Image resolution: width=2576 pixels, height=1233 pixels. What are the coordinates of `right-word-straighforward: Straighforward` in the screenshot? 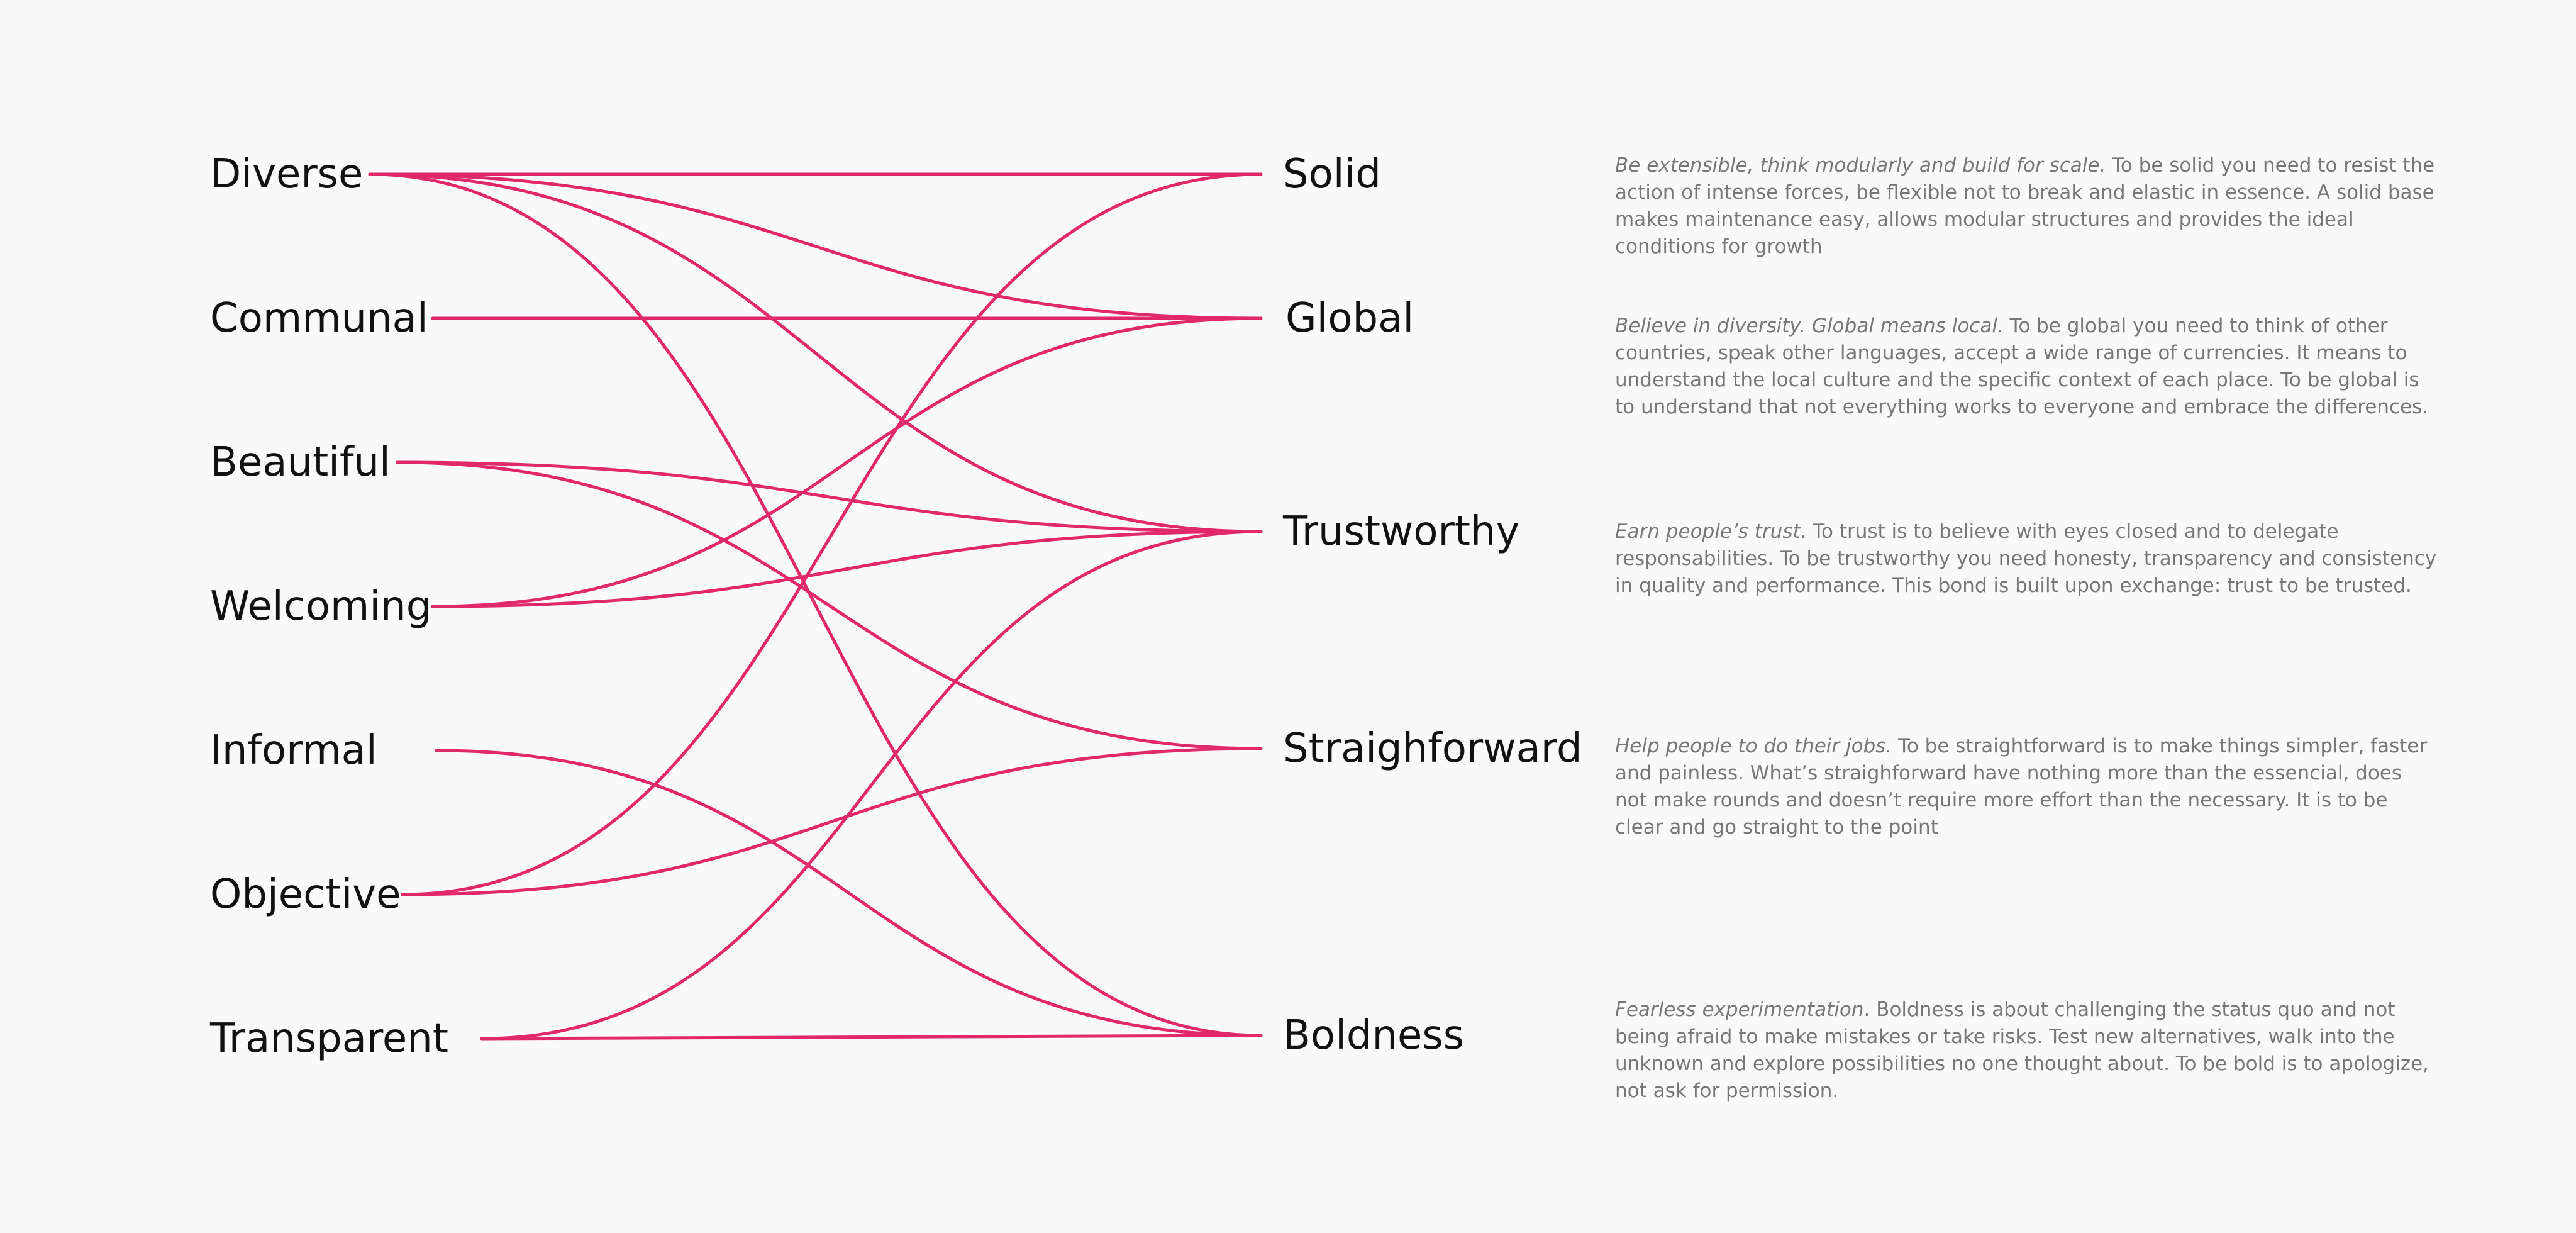 It's located at (1432, 748).